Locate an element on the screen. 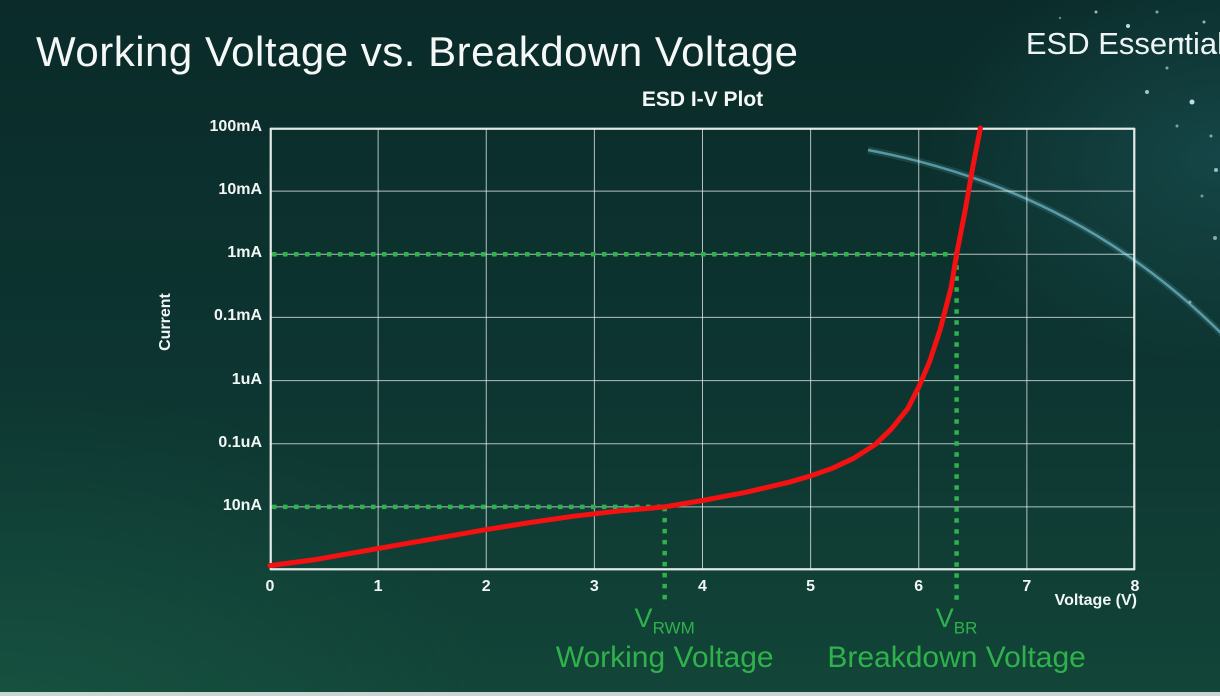  brand-text: ESD Essential is located at coordinates (1122, 43).